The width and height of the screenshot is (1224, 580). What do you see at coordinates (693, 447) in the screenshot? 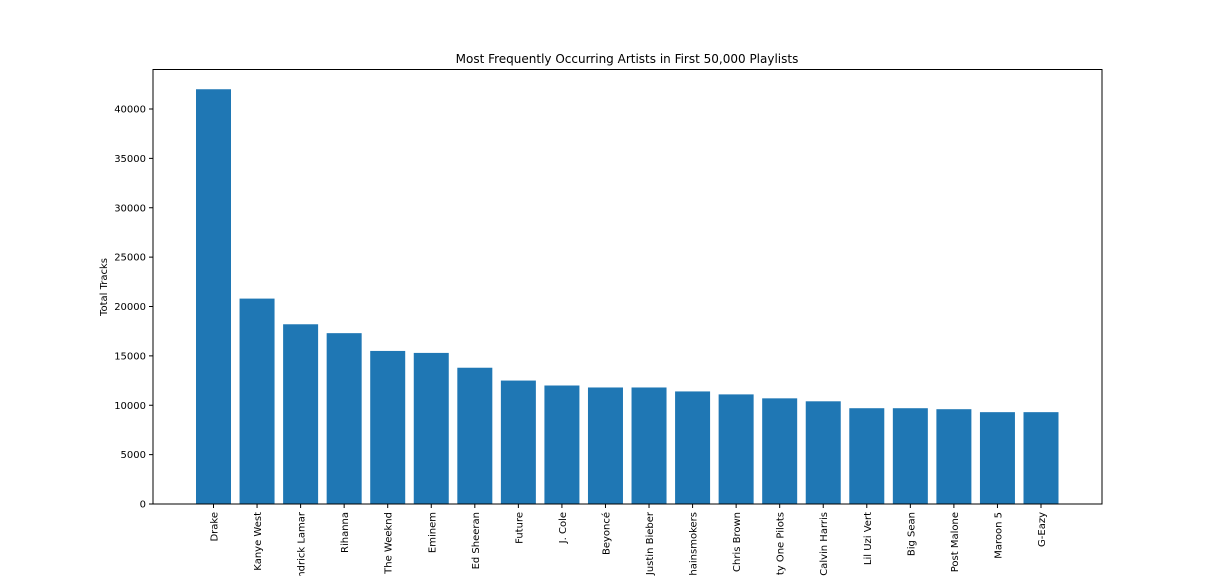
I see `bar-the-chainsmokers` at bounding box center [693, 447].